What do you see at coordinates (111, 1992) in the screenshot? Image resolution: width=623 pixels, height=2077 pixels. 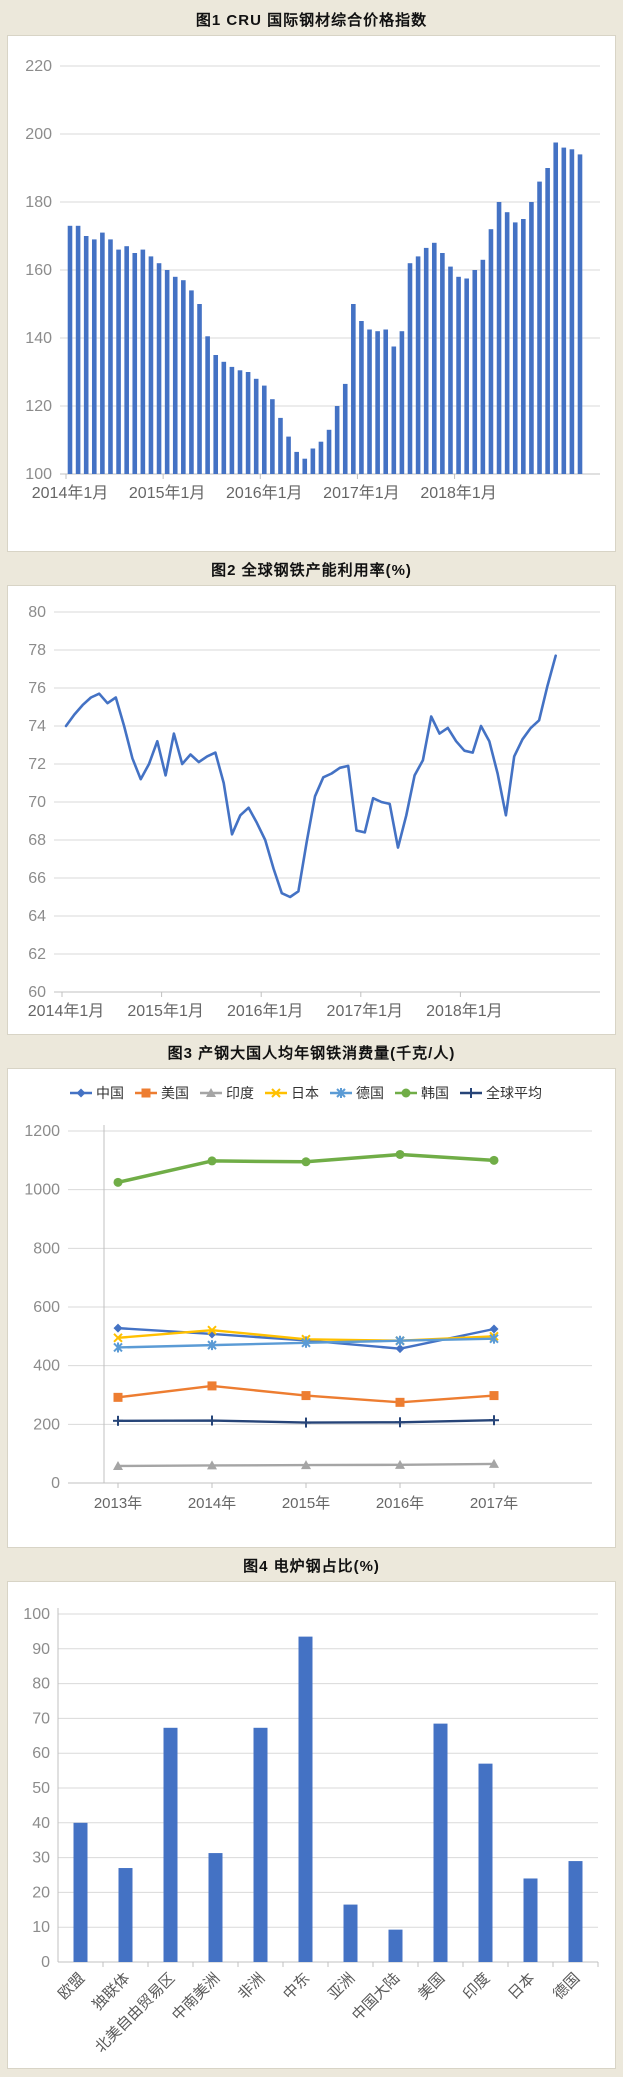 I see `svg-text: 独联体` at bounding box center [111, 1992].